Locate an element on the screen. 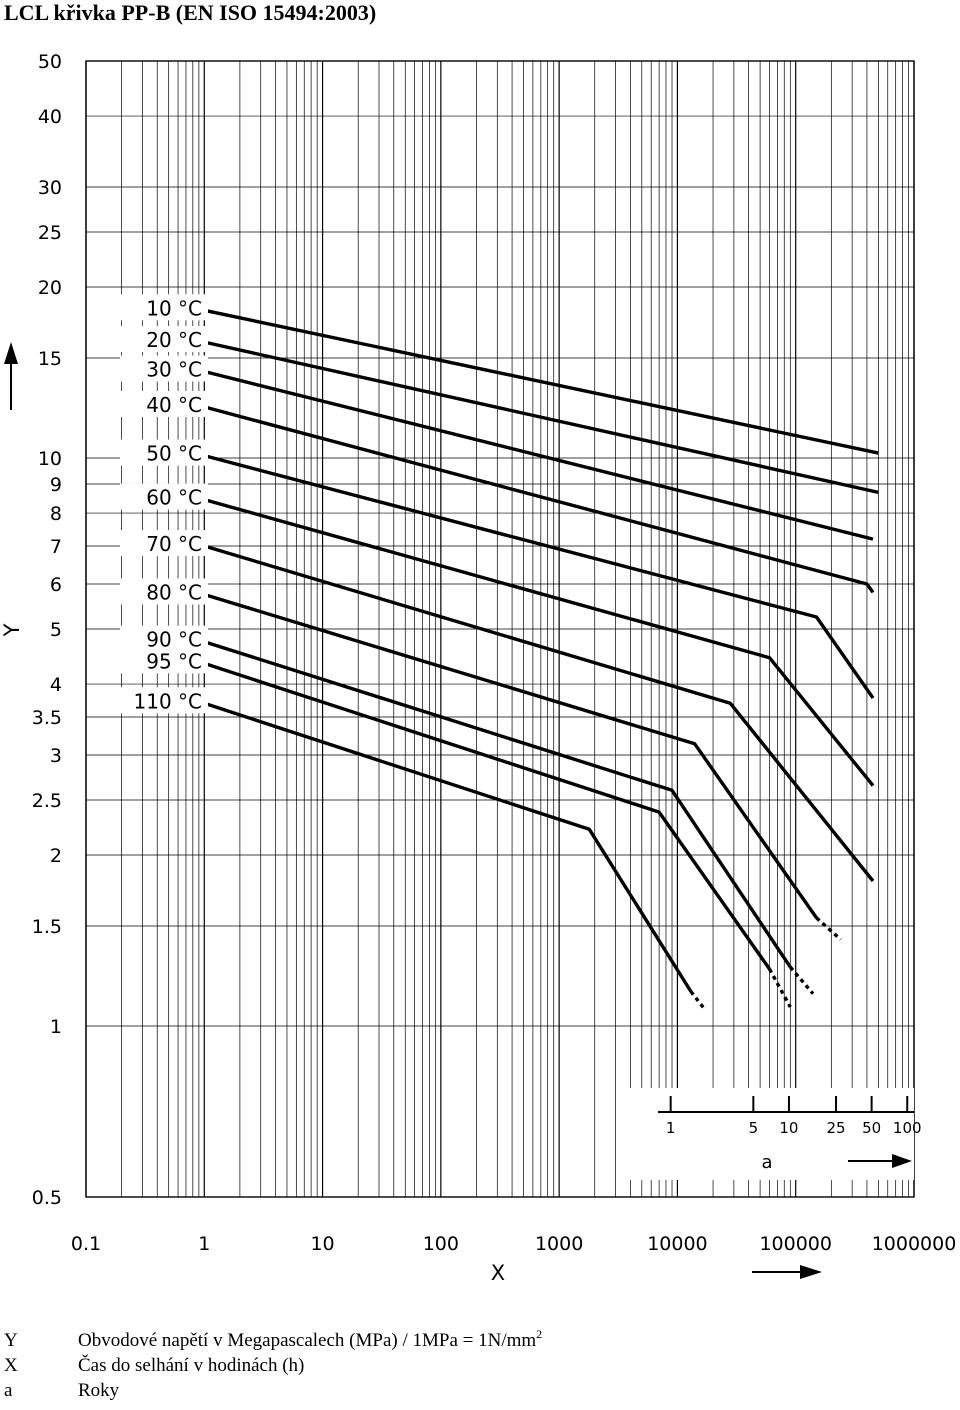  series-label: 95 °C is located at coordinates (174, 661).